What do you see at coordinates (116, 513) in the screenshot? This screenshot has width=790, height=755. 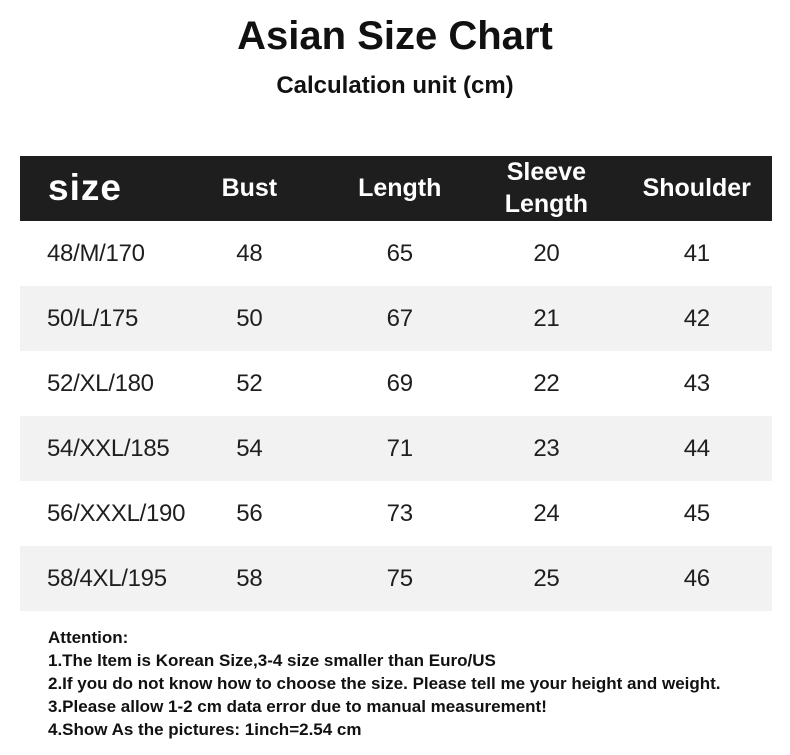 I see `cell-size: 56/XXXL/190` at bounding box center [116, 513].